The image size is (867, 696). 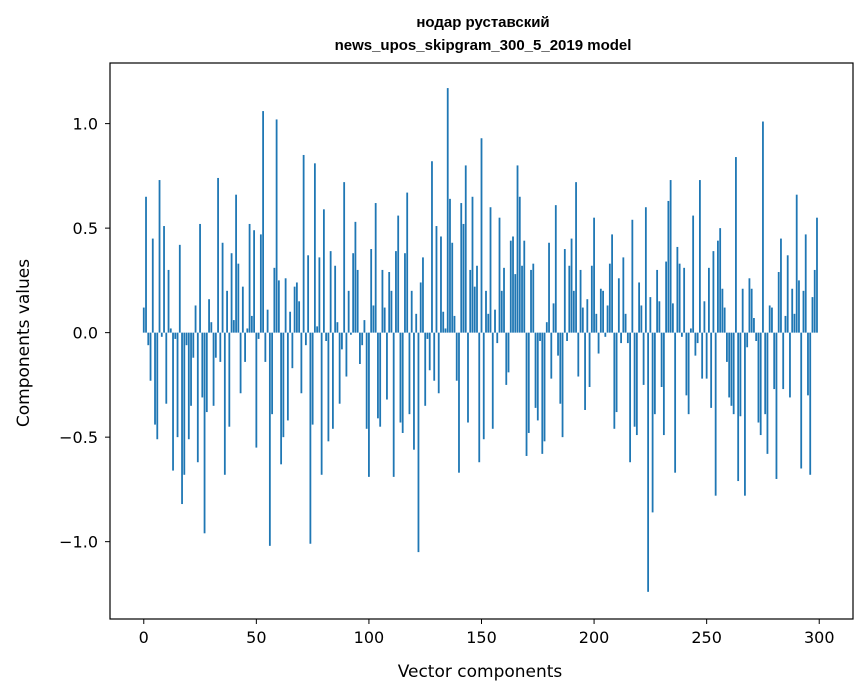 What do you see at coordinates (706, 637) in the screenshot?
I see `x-tick-label: 250` at bounding box center [706, 637].